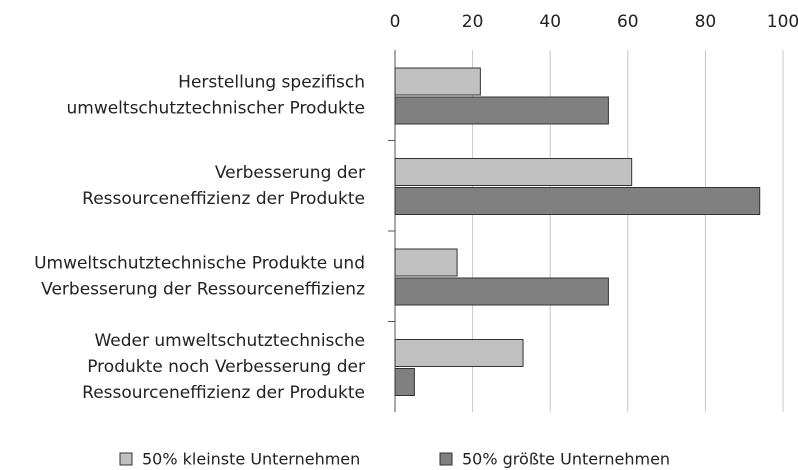  Describe the element at coordinates (290, 173) in the screenshot. I see `category-label: Verbesserung der` at that location.